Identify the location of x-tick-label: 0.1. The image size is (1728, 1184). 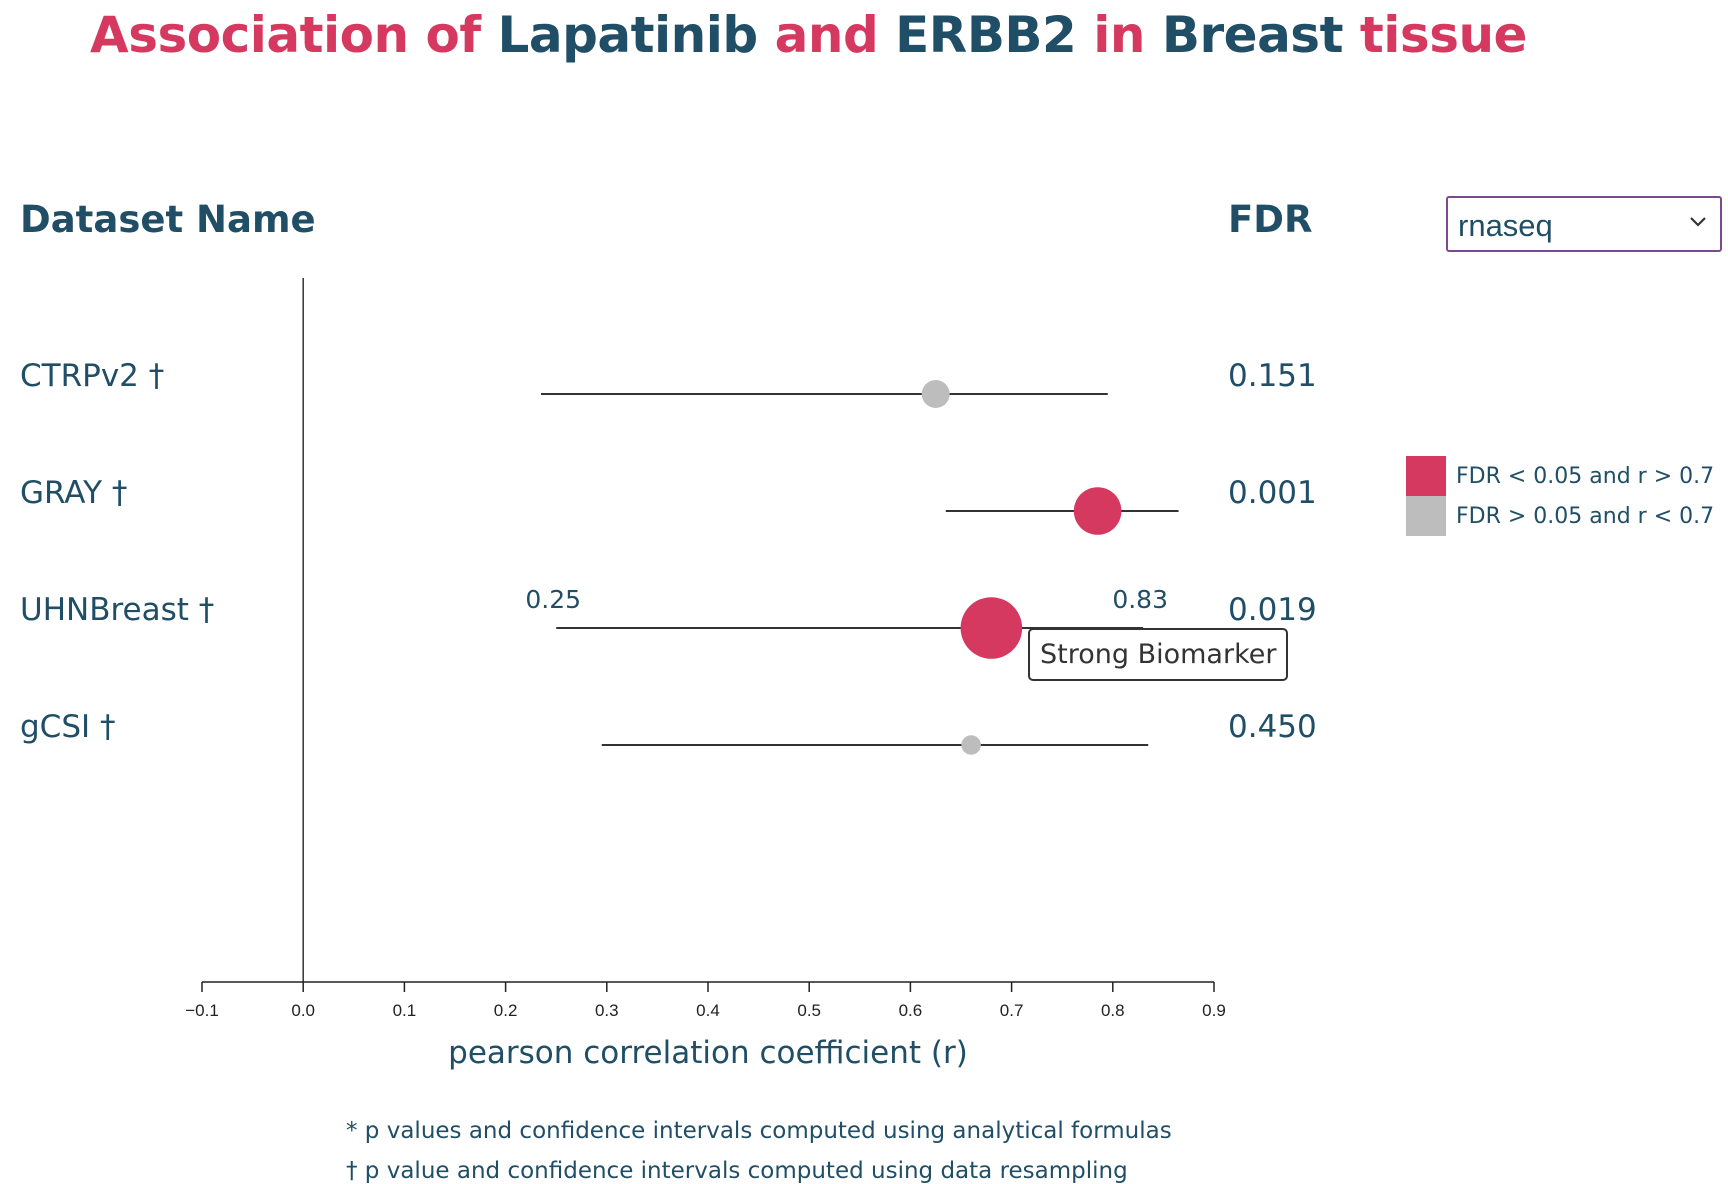
(405, 1010).